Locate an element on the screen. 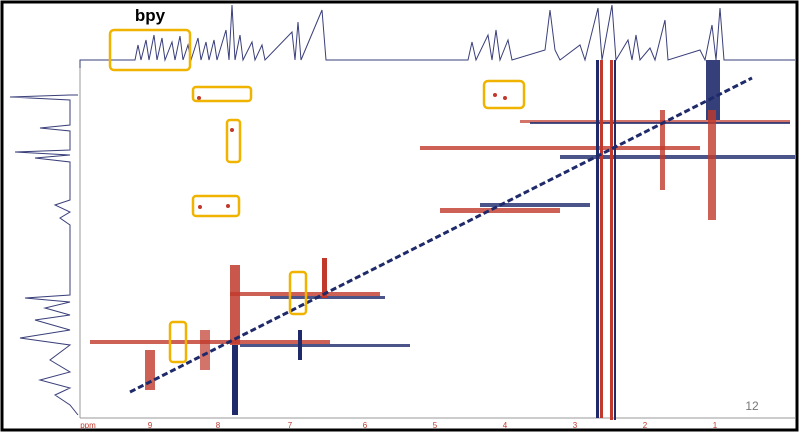 The width and height of the screenshot is (800, 438). axis-unit: ppm is located at coordinates (88, 425).